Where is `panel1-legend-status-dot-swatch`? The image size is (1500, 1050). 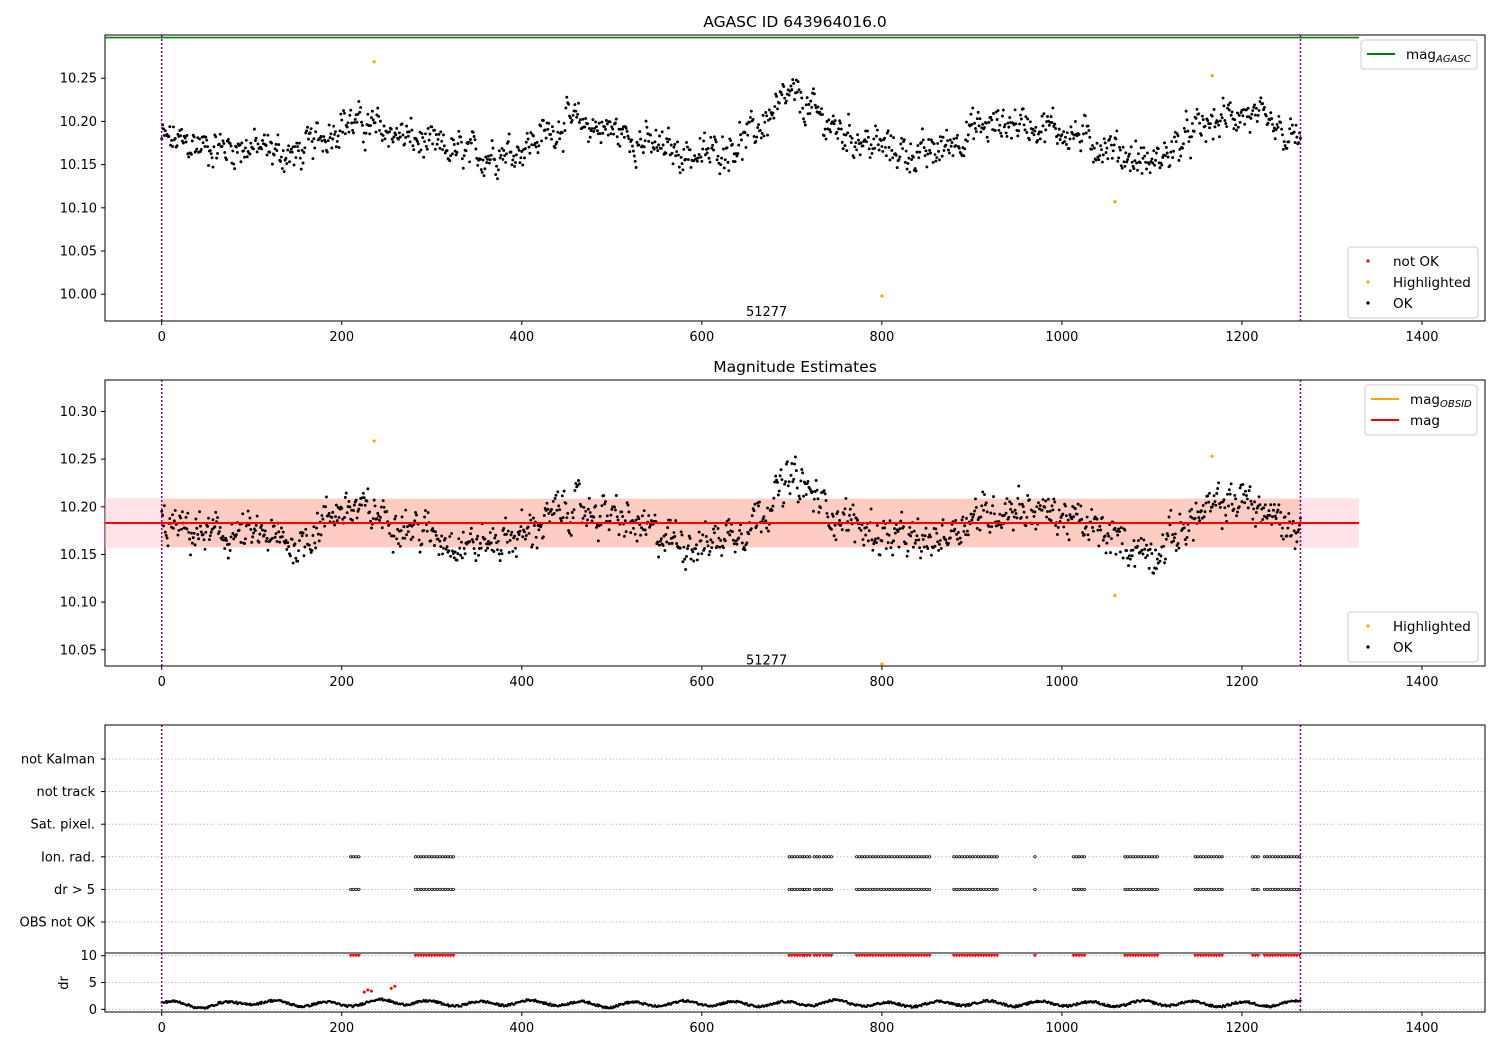
panel1-legend-status-dot-swatch is located at coordinates (1368, 282).